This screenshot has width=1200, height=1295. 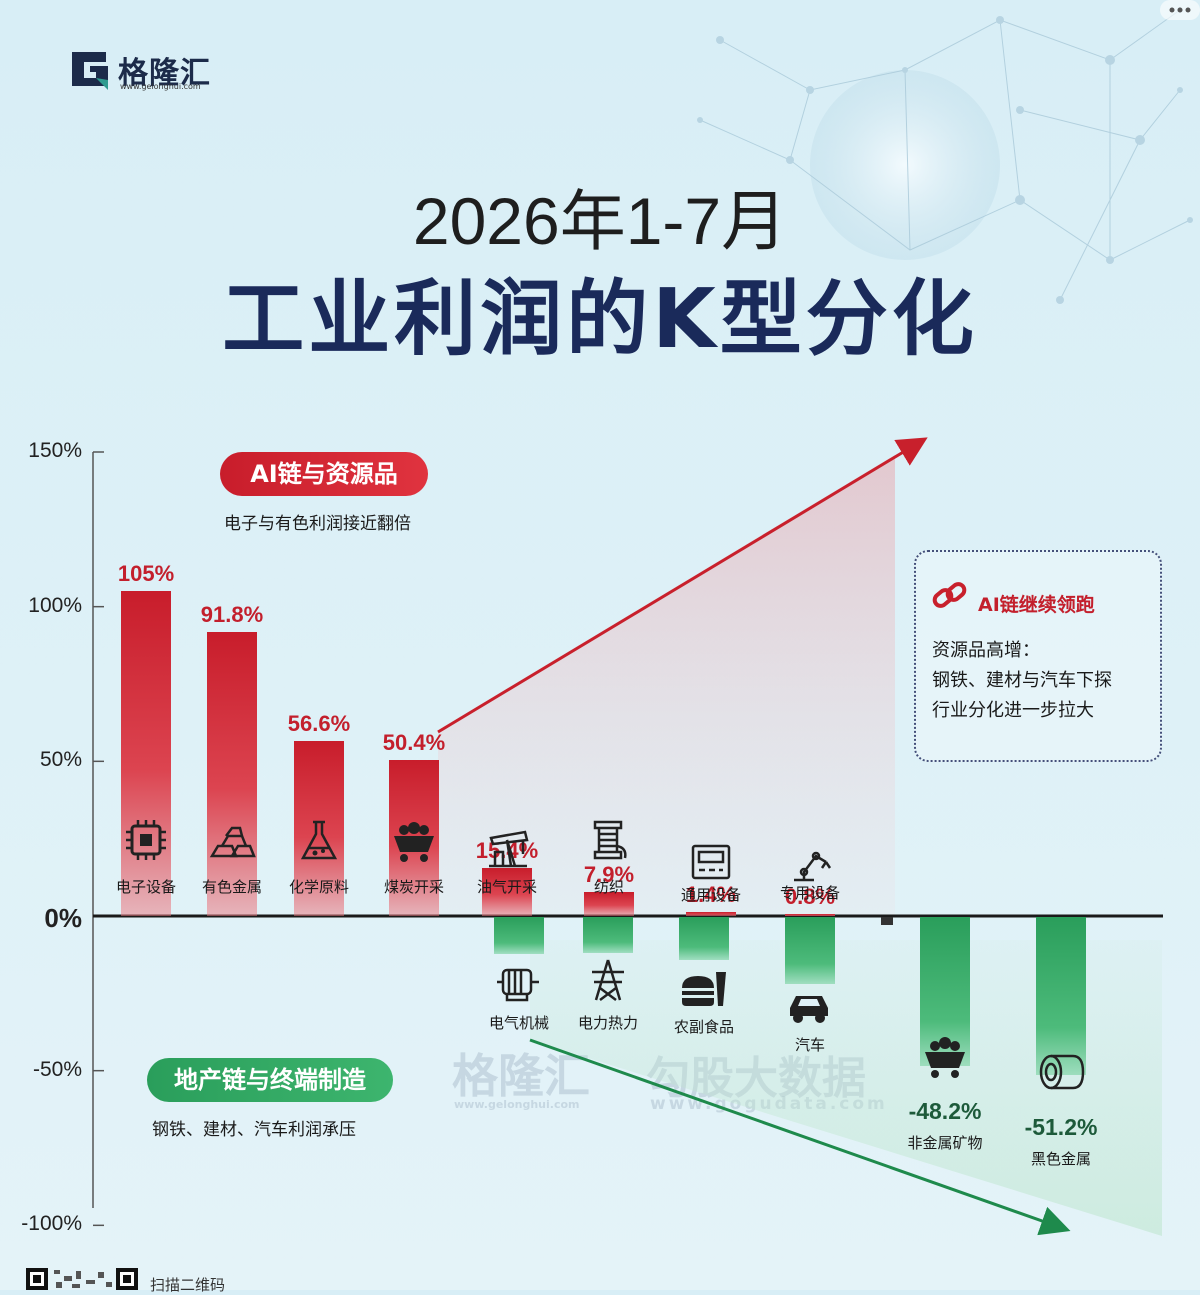 I want to click on bar-value-label: -51.2%, so click(x=1061, y=1127).